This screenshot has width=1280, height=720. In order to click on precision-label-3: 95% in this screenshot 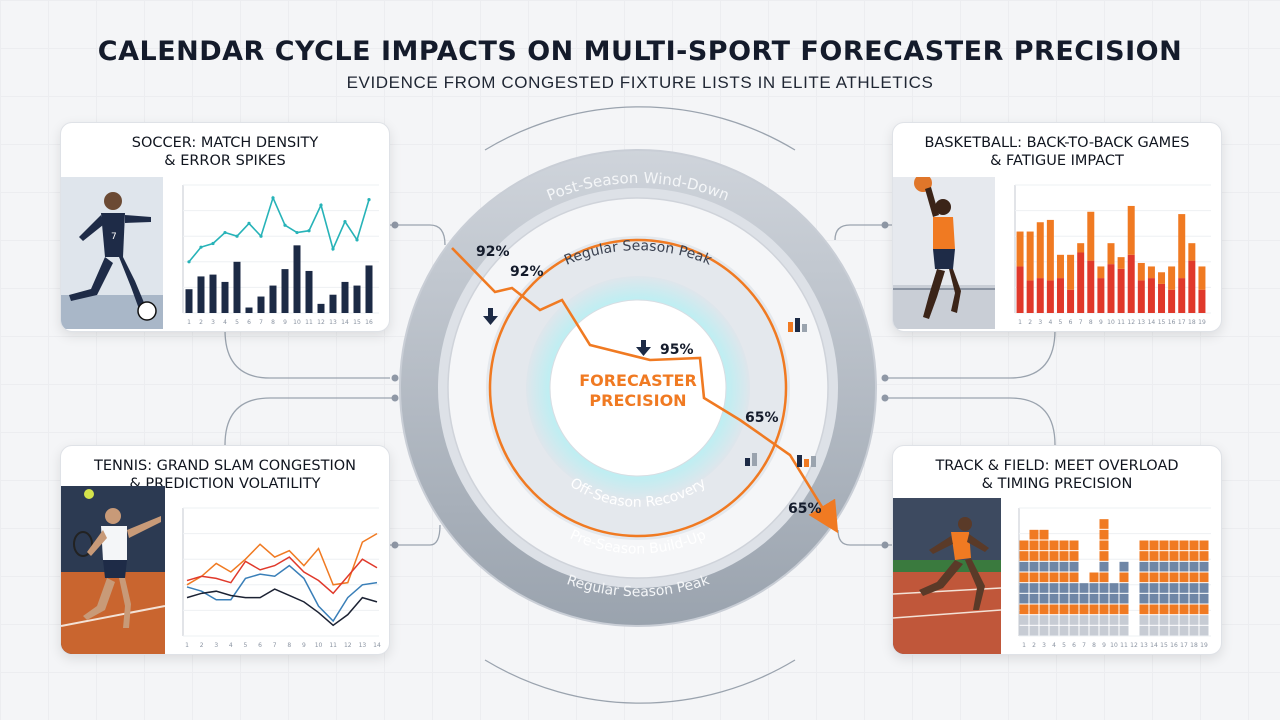, I will do `click(677, 350)`.